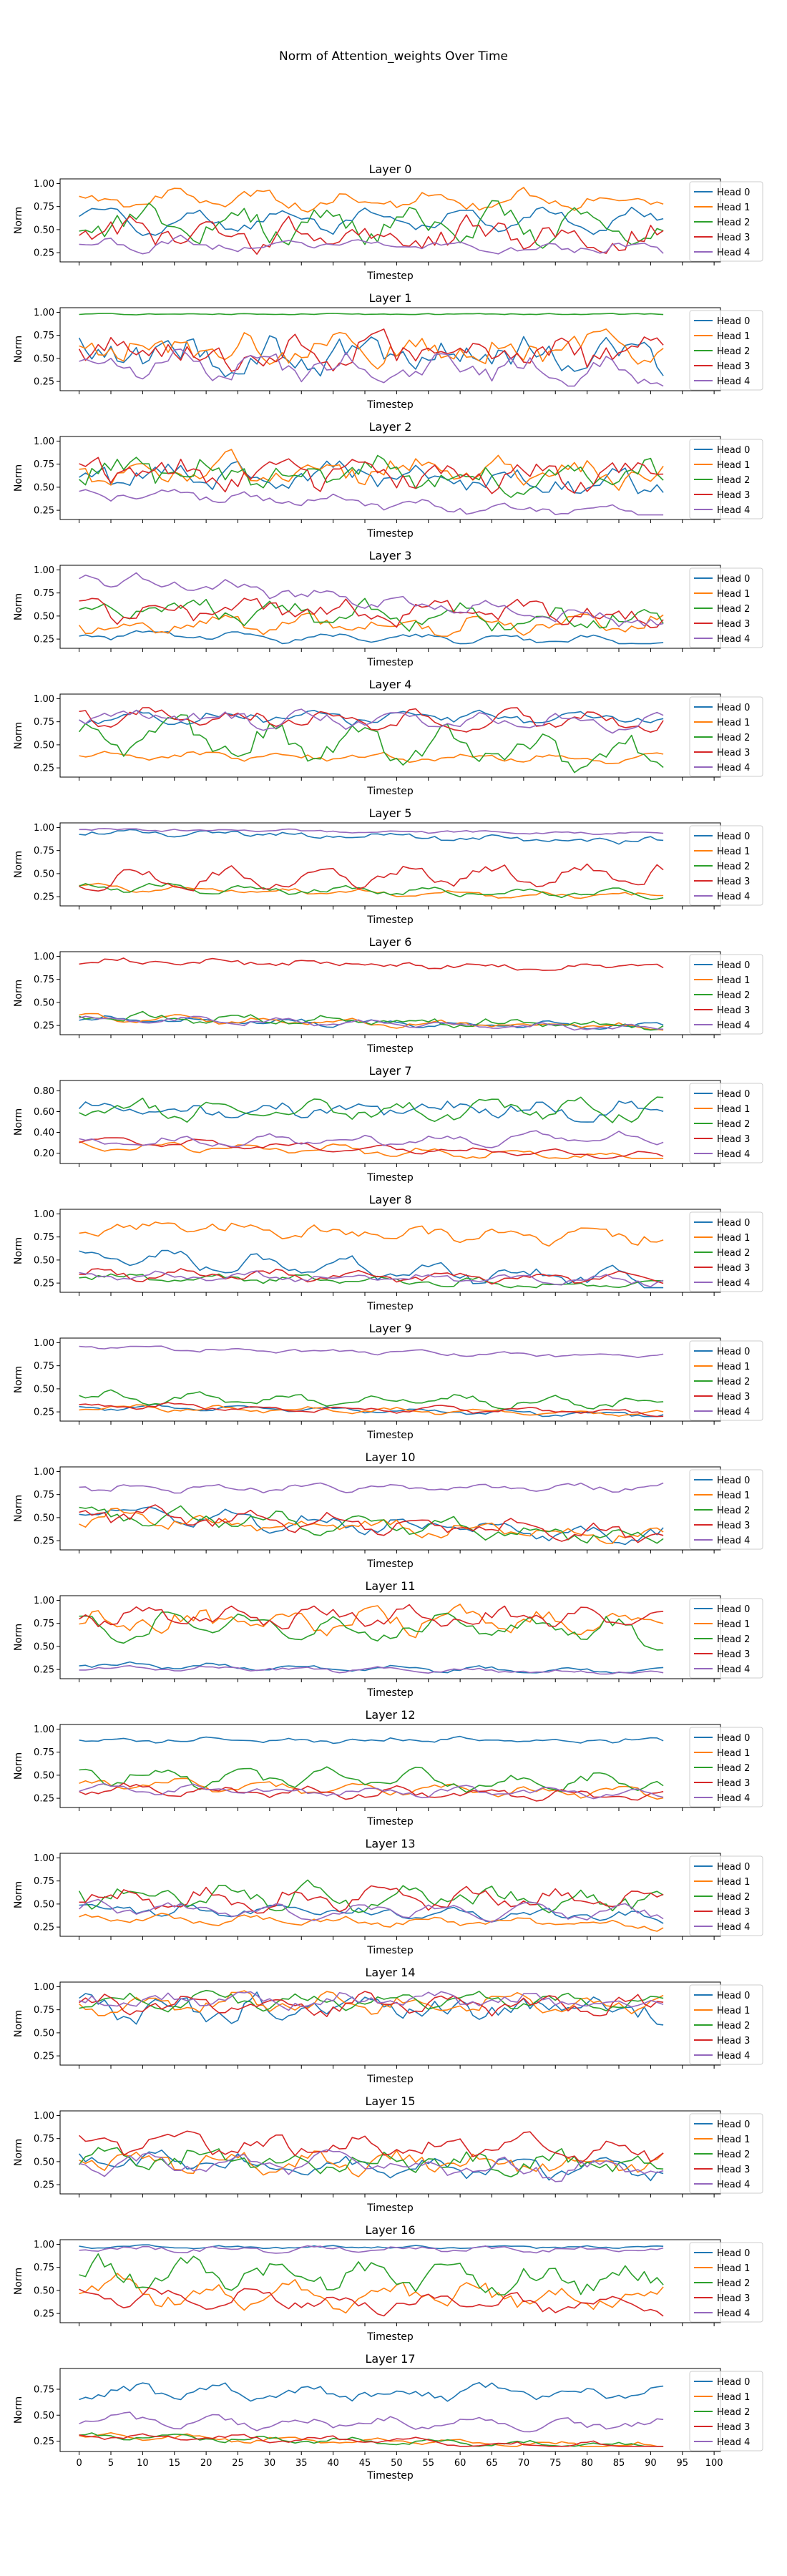  Describe the element at coordinates (390, 555) in the screenshot. I see `subplot-title: Layer 3` at that location.